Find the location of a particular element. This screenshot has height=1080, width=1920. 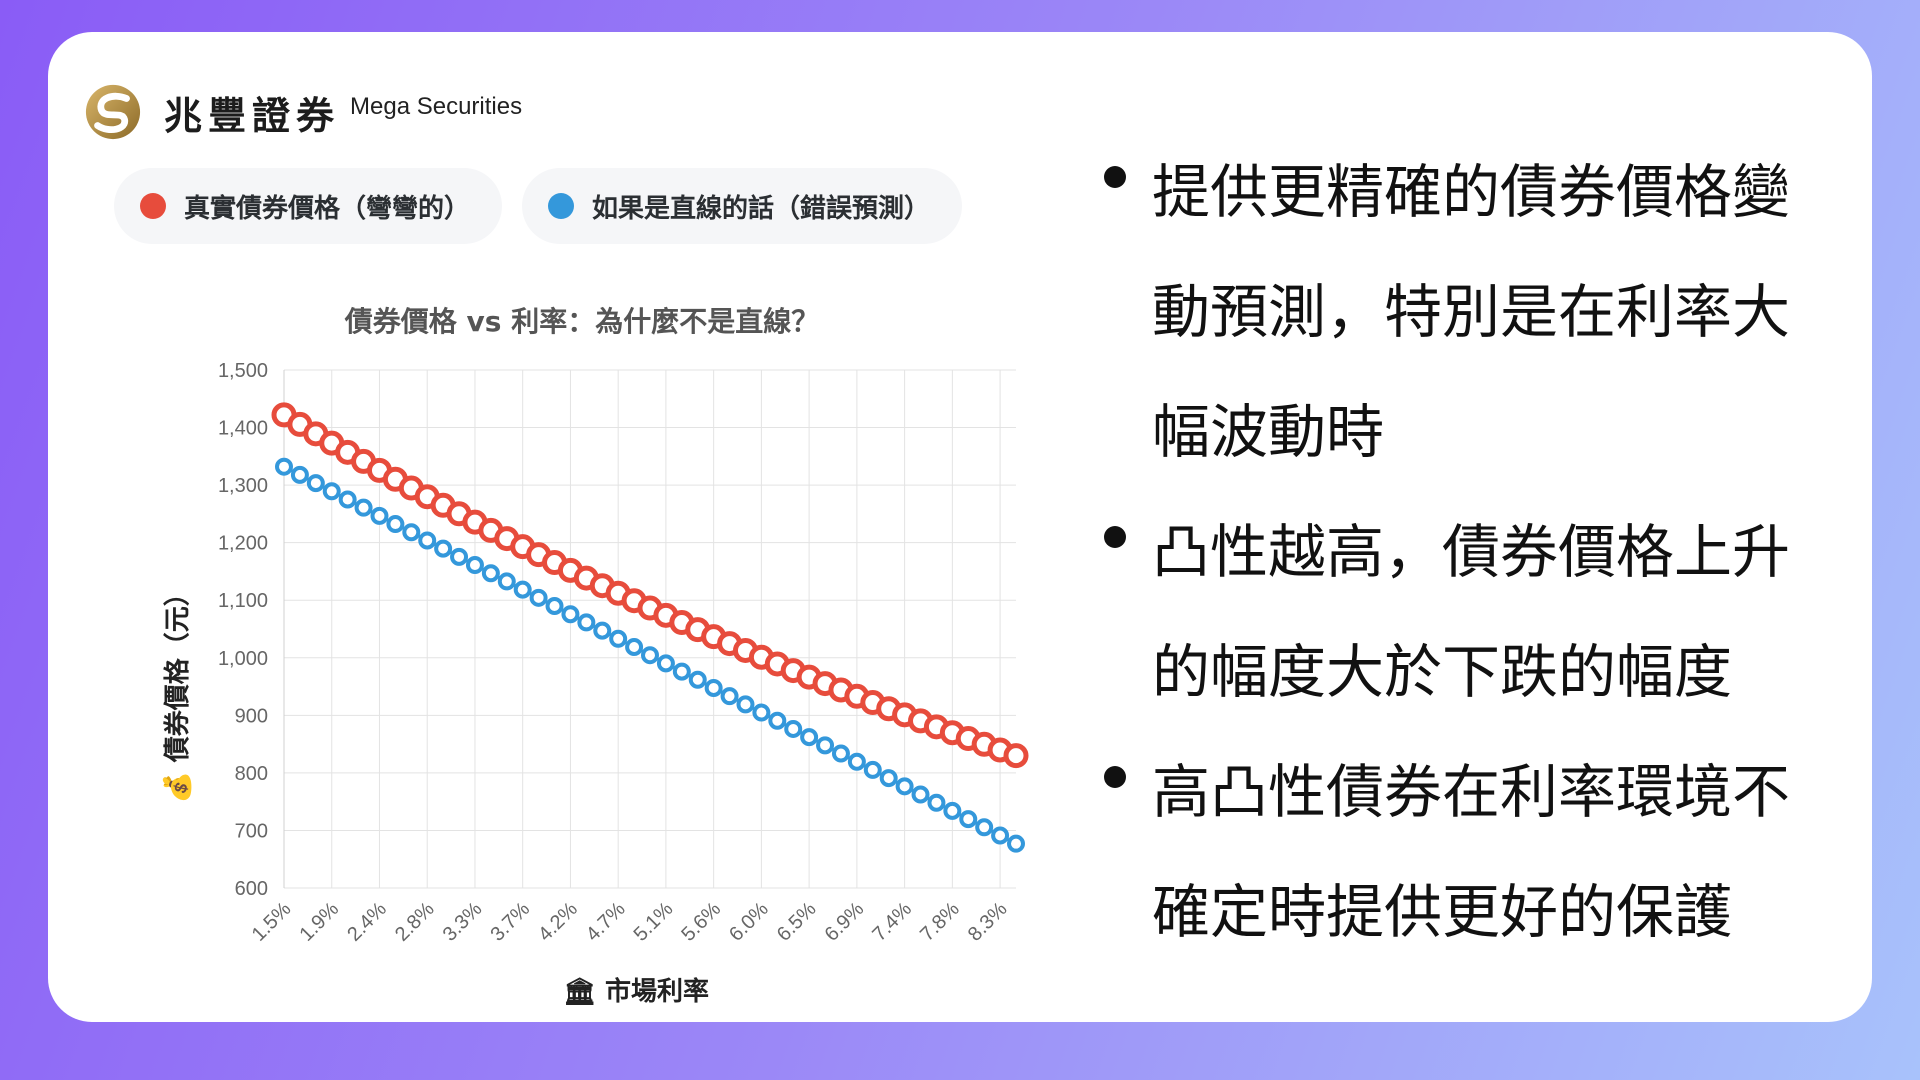

x-tick-label: 3.7% is located at coordinates (510, 922).